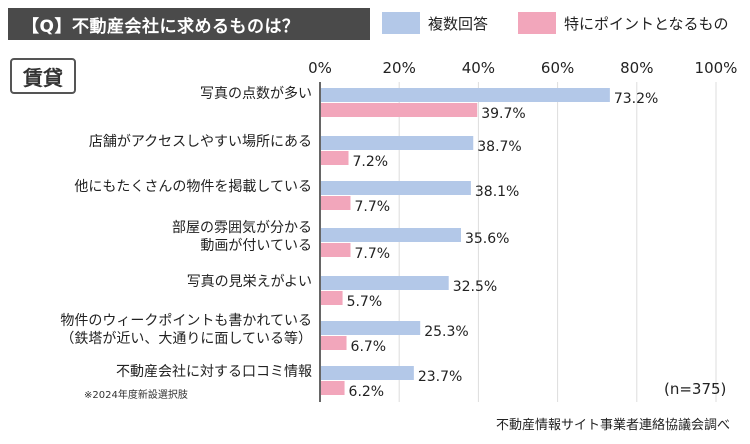 This screenshot has width=750, height=444. I want to click on category-label: 写真の見栄えがよい, so click(249, 282).